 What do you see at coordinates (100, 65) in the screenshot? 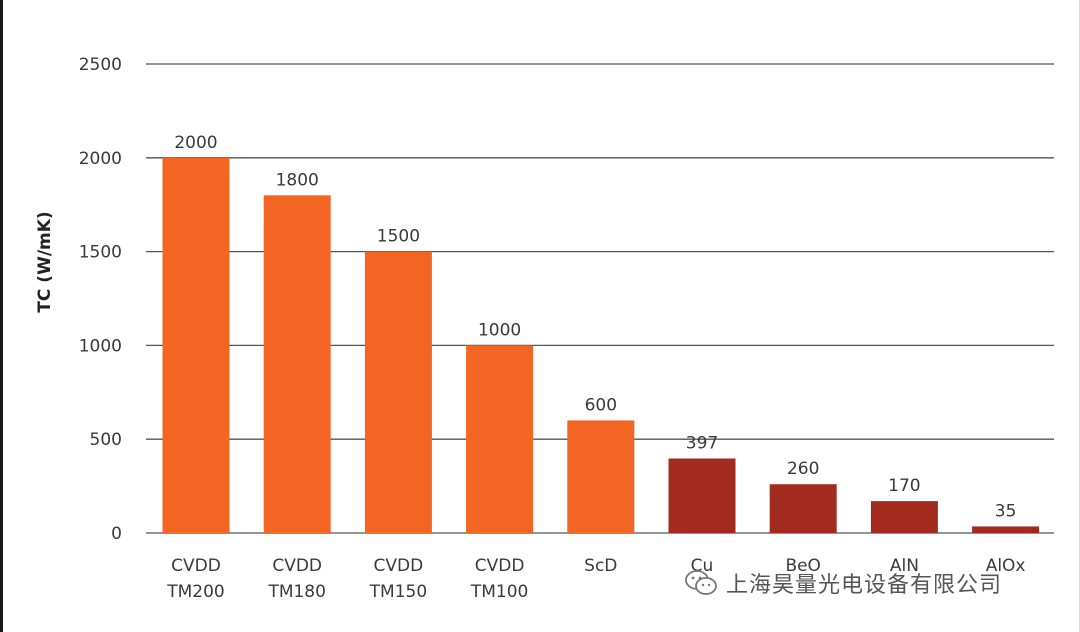
I see `y-tick-label: 2500` at bounding box center [100, 65].